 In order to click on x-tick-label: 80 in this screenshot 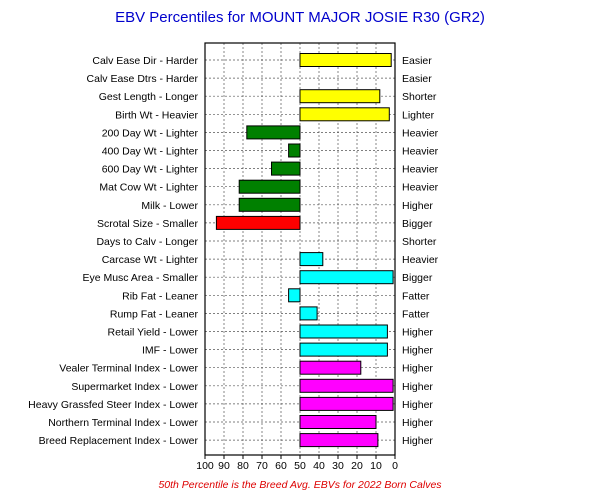, I will do `click(243, 466)`.